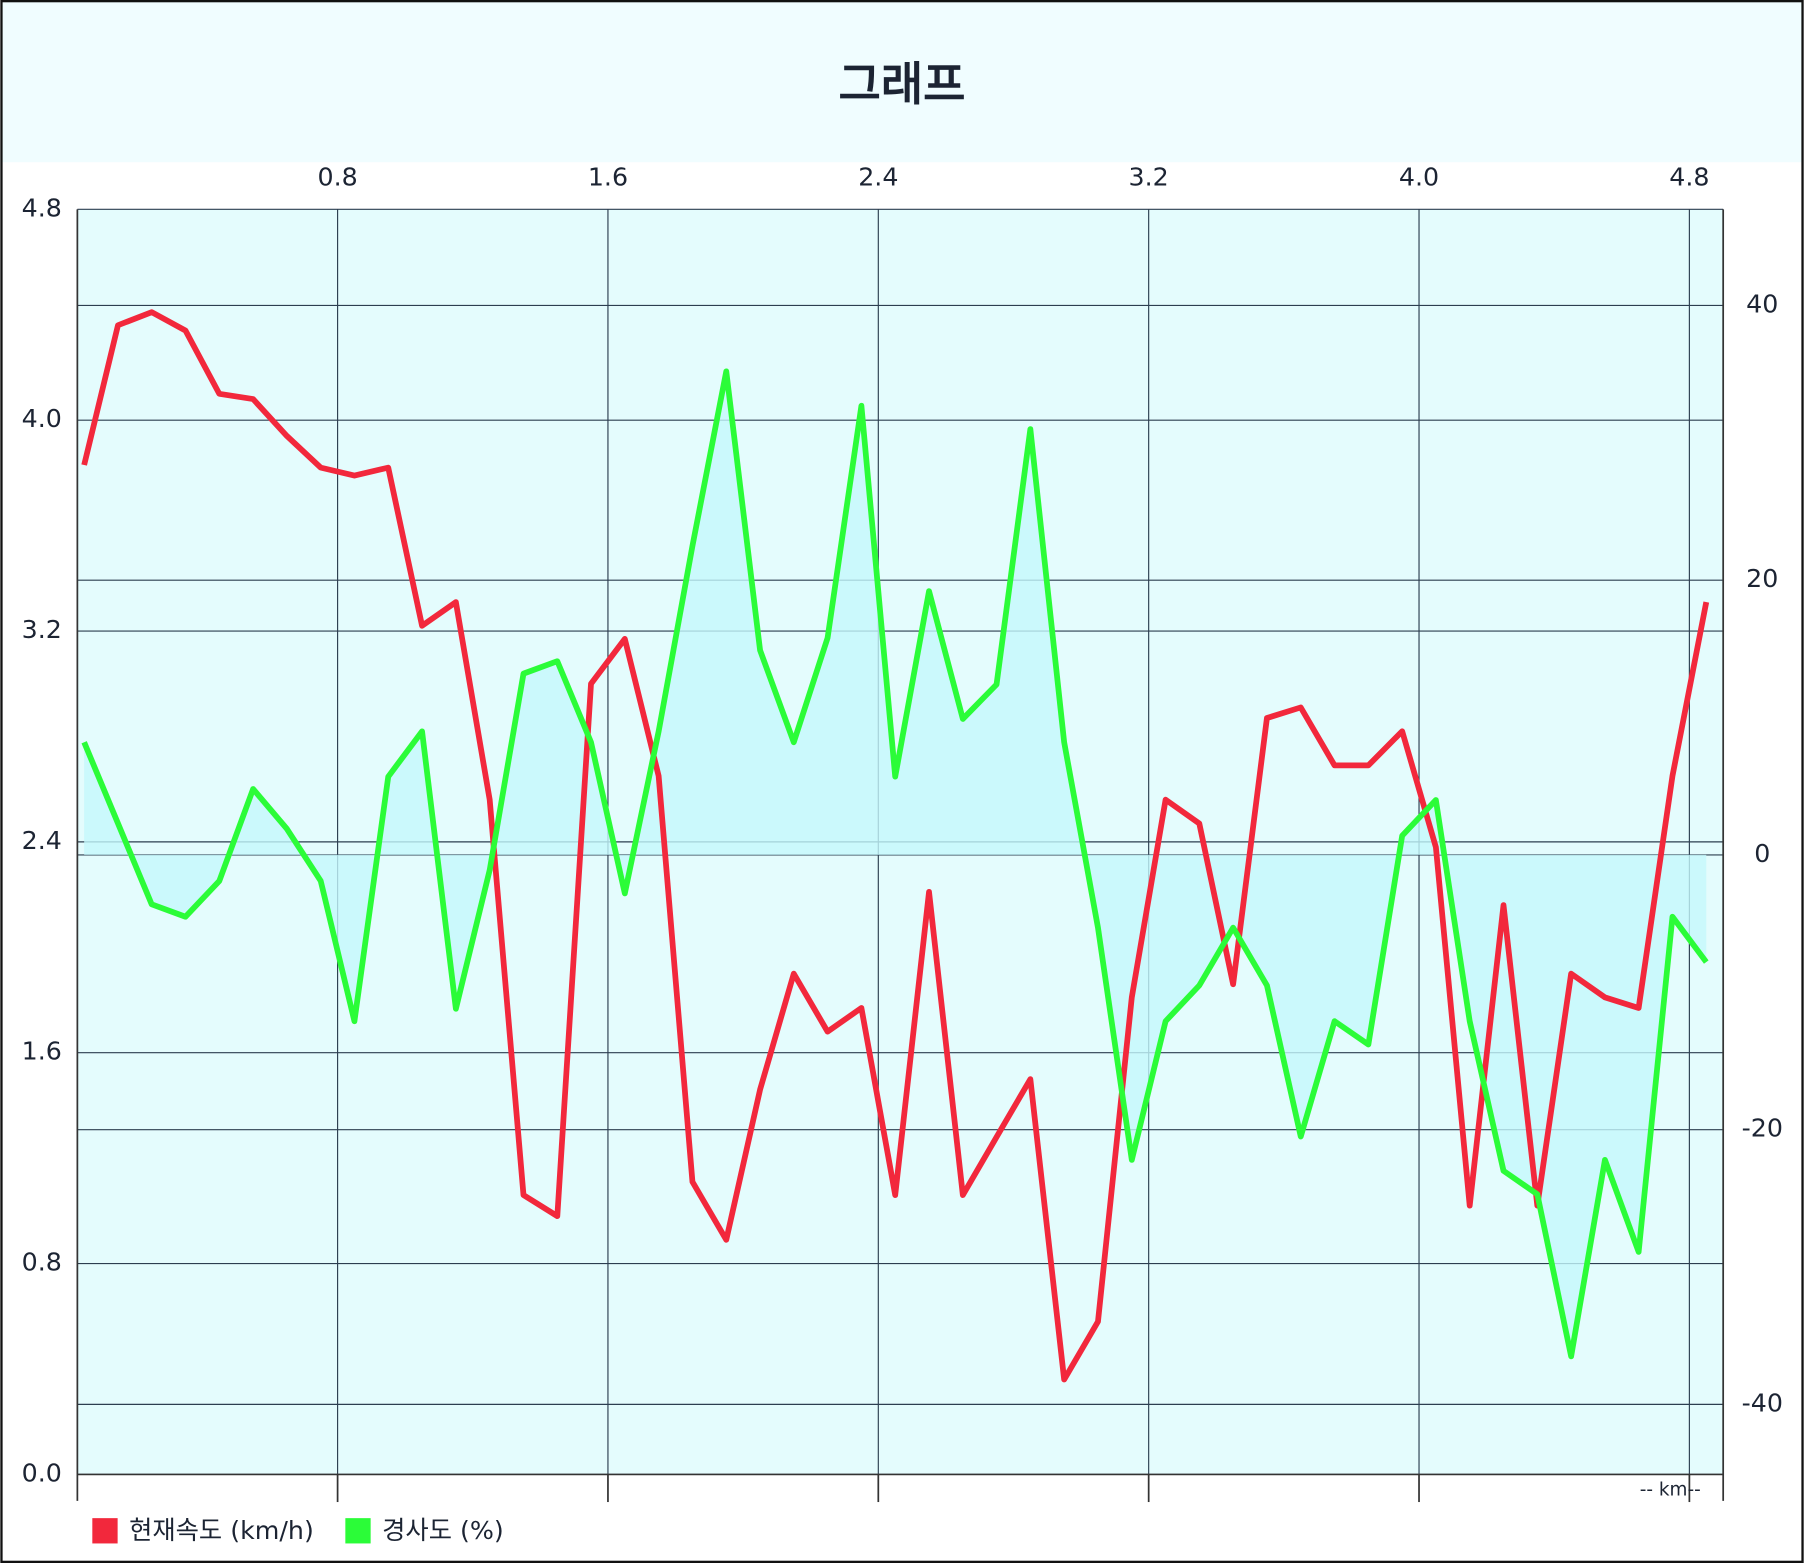 This screenshot has height=1563, width=1804. I want to click on y-tick-label: 0.8, so click(42, 1262).